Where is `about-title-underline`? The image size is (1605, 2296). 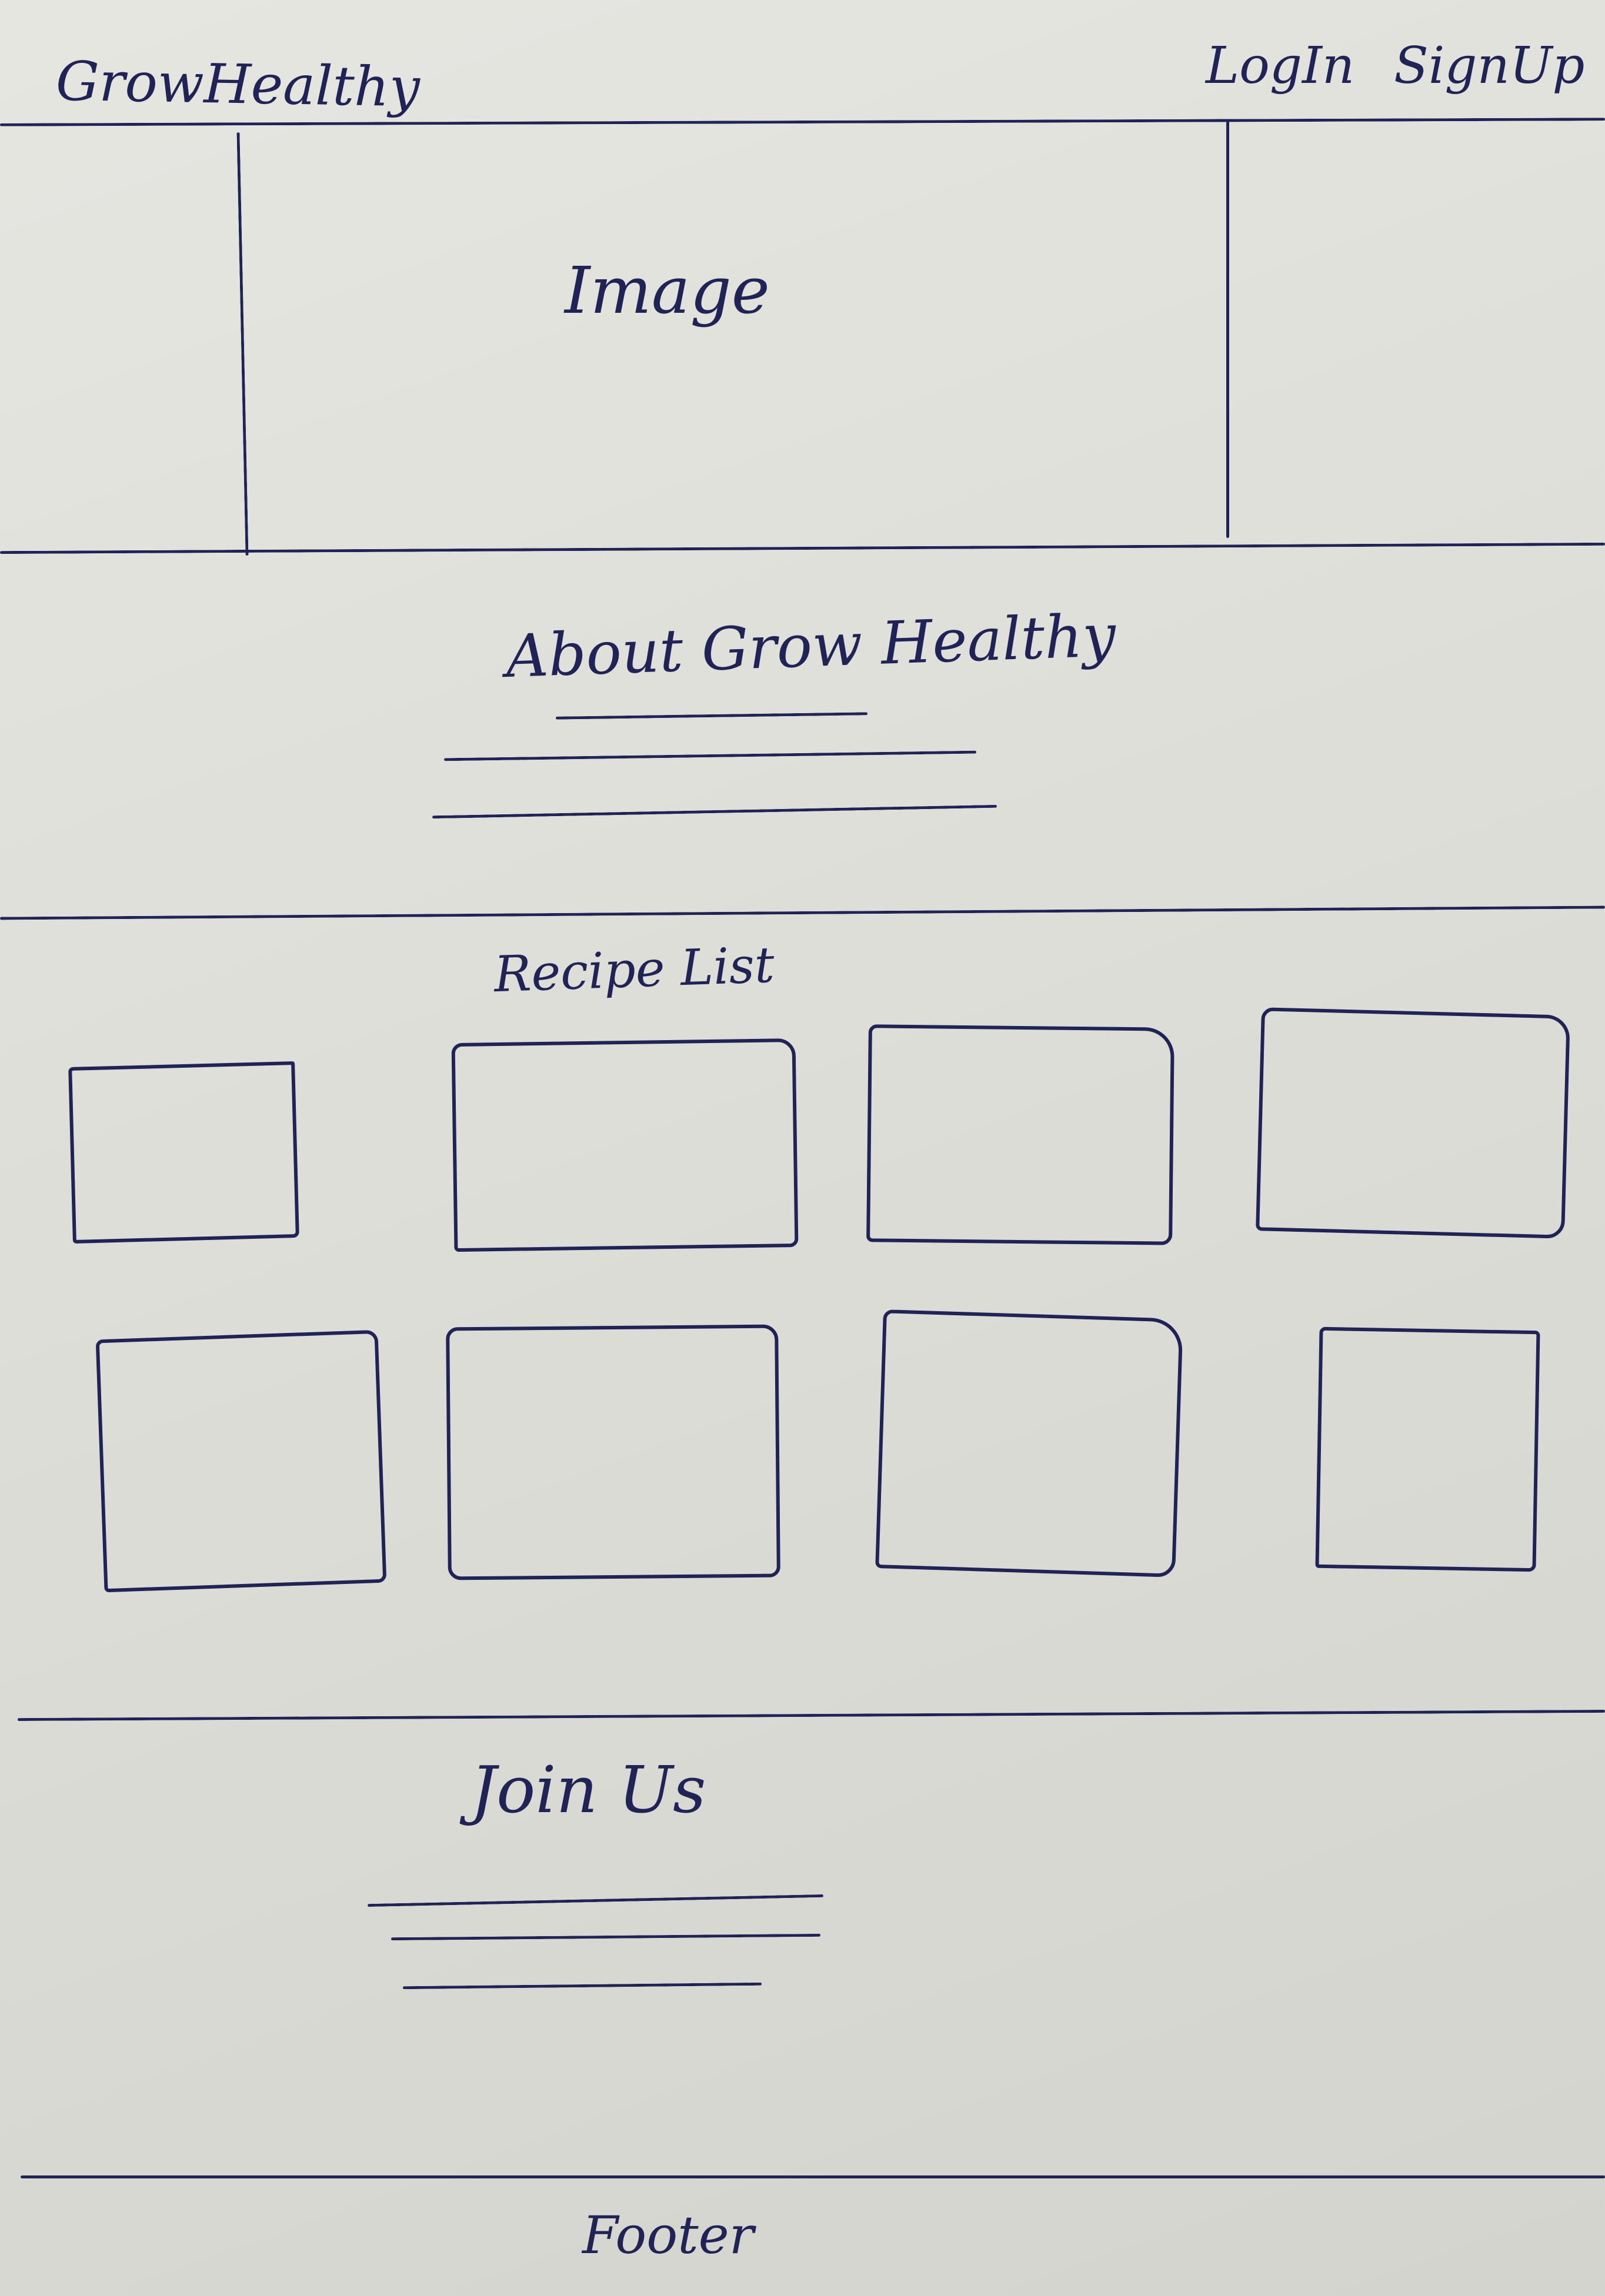 about-title-underline is located at coordinates (711, 716).